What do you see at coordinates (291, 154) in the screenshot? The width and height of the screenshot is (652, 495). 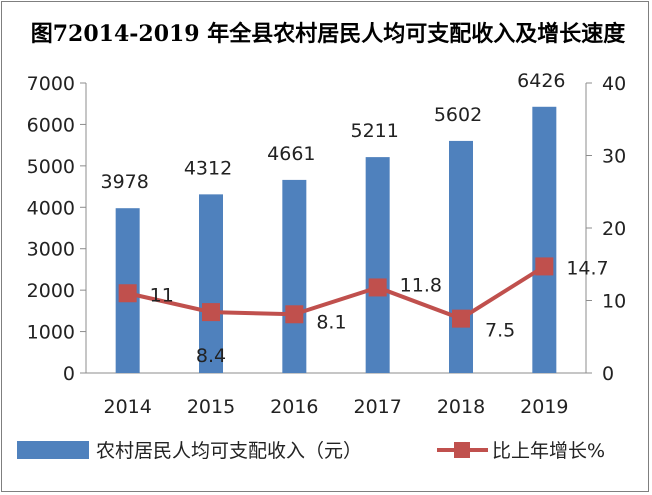 I see `bar-value-label: 4661` at bounding box center [291, 154].